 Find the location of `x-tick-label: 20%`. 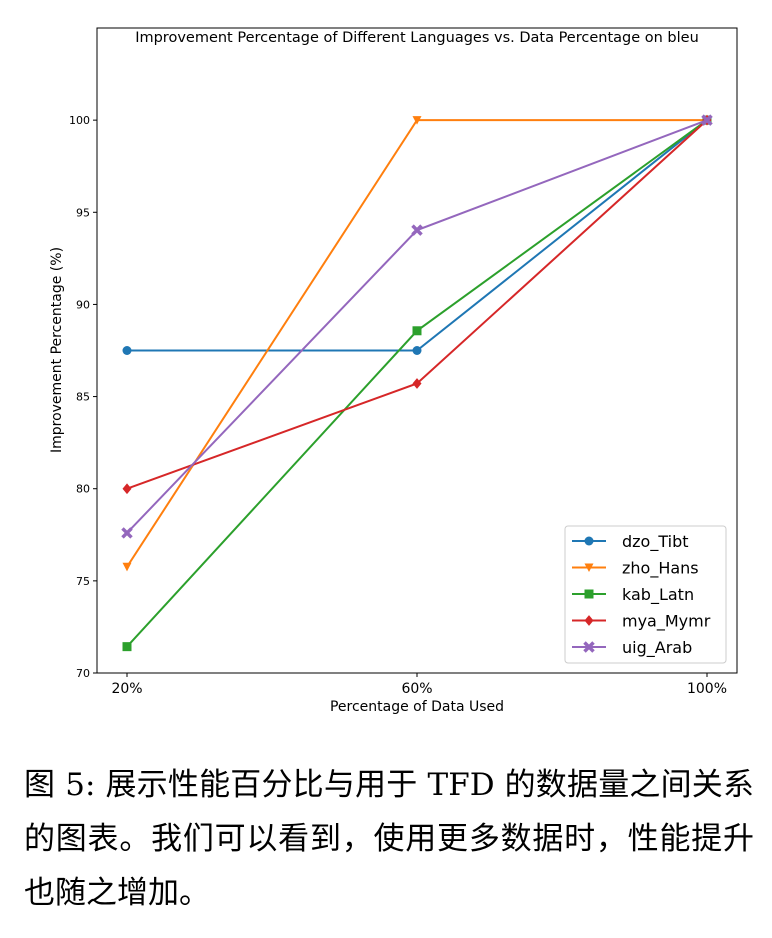

x-tick-label: 20% is located at coordinates (126, 689).